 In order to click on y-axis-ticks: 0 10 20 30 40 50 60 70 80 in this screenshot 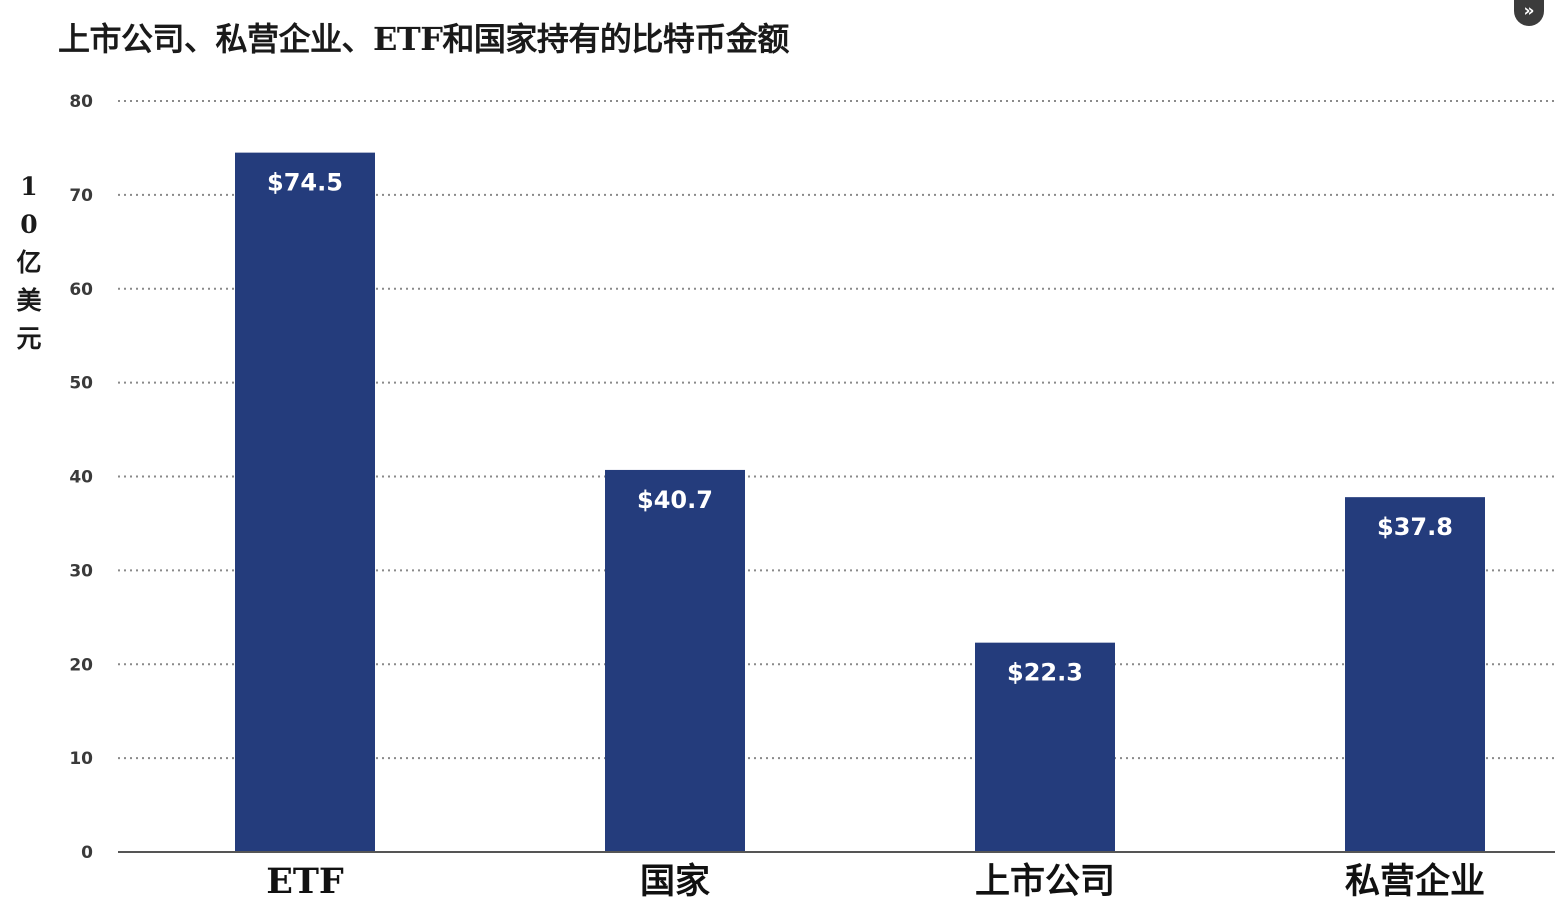, I will do `click(81, 477)`.